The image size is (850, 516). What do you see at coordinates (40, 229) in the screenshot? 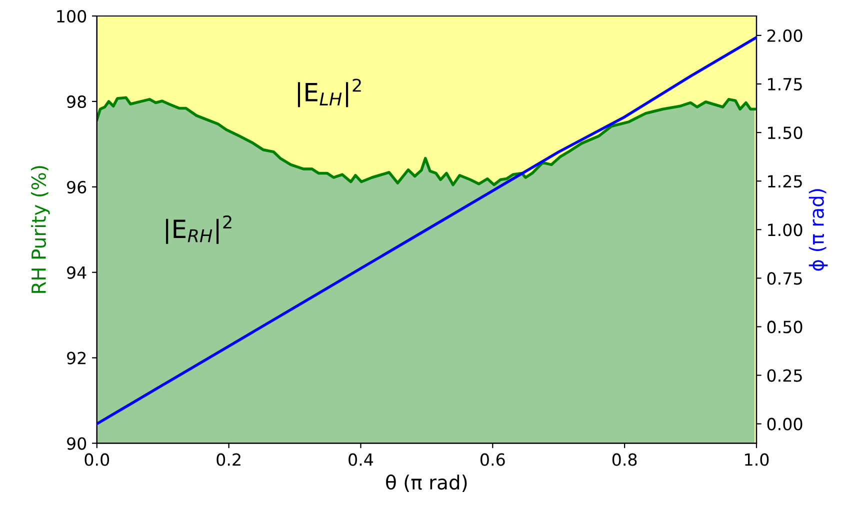
I see `y-axis-title: RH Purity (%)` at bounding box center [40, 229].